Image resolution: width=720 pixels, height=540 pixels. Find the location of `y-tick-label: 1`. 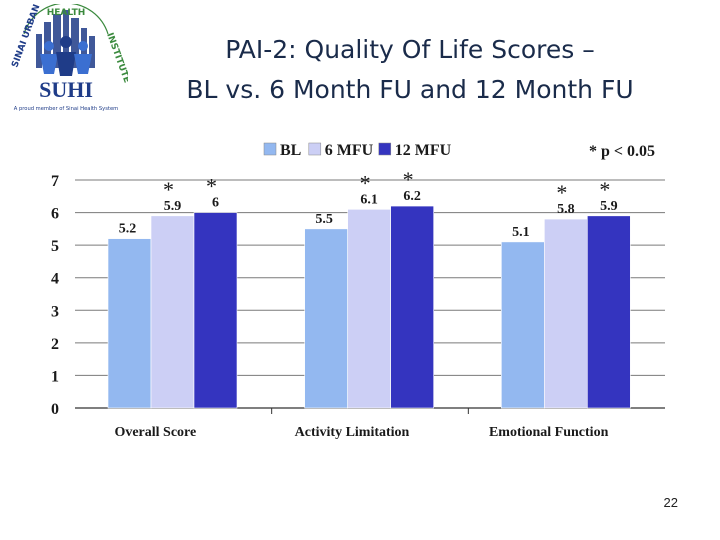

y-tick-label: 1 is located at coordinates (55, 376).